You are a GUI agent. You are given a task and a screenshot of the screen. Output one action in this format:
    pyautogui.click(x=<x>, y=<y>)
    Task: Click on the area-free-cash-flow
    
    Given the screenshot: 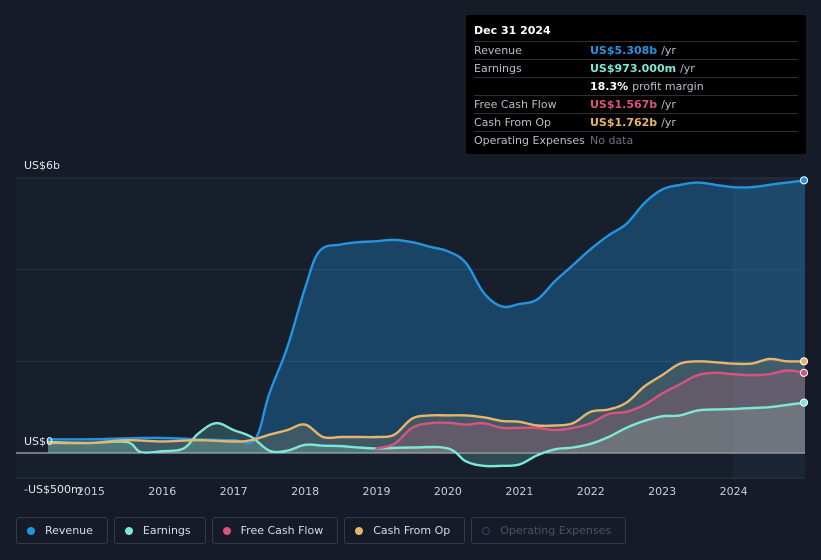 What is the action you would take?
    pyautogui.click(x=590, y=411)
    